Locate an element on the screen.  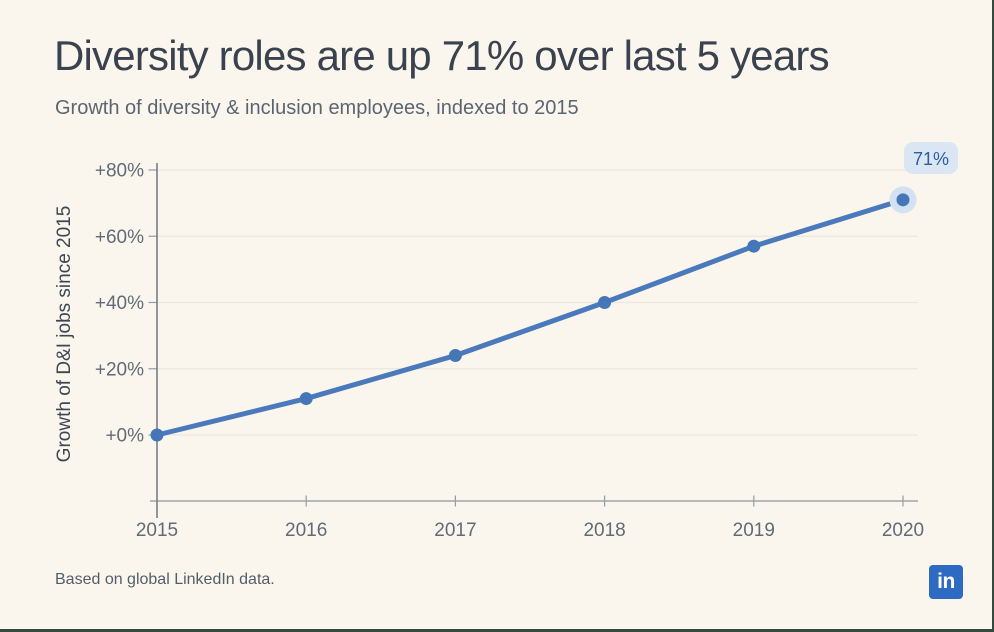
x-tick-label: 2016 is located at coordinates (306, 530).